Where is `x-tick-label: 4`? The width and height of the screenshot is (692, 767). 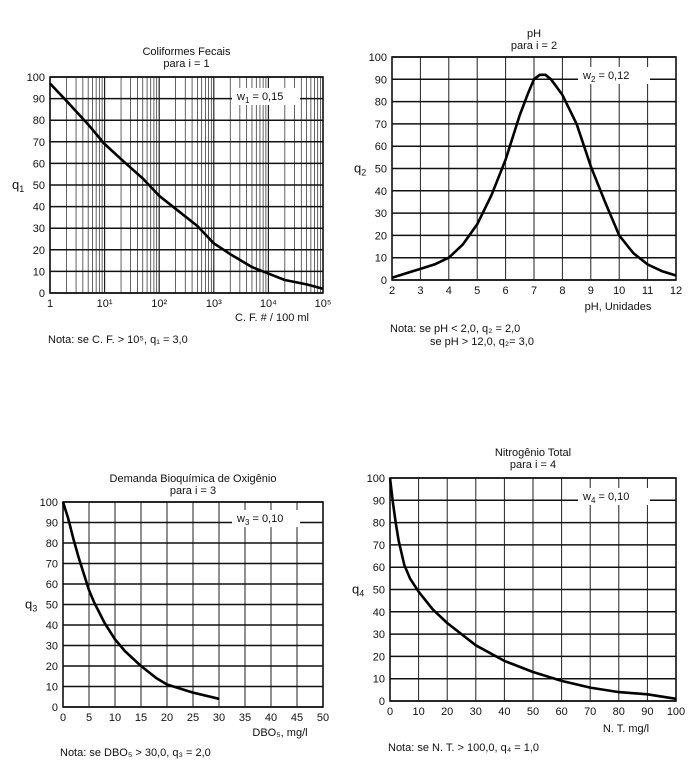
x-tick-label: 4 is located at coordinates (449, 291).